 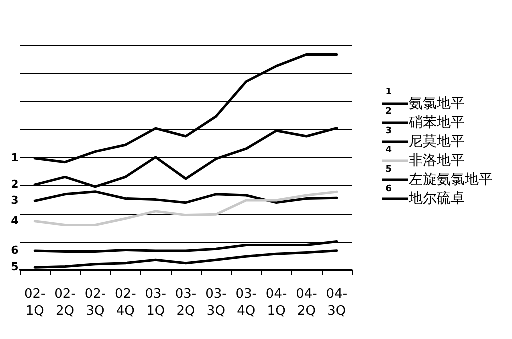 I want to click on legend-label: 左旋氨氯地平, so click(x=451, y=180).